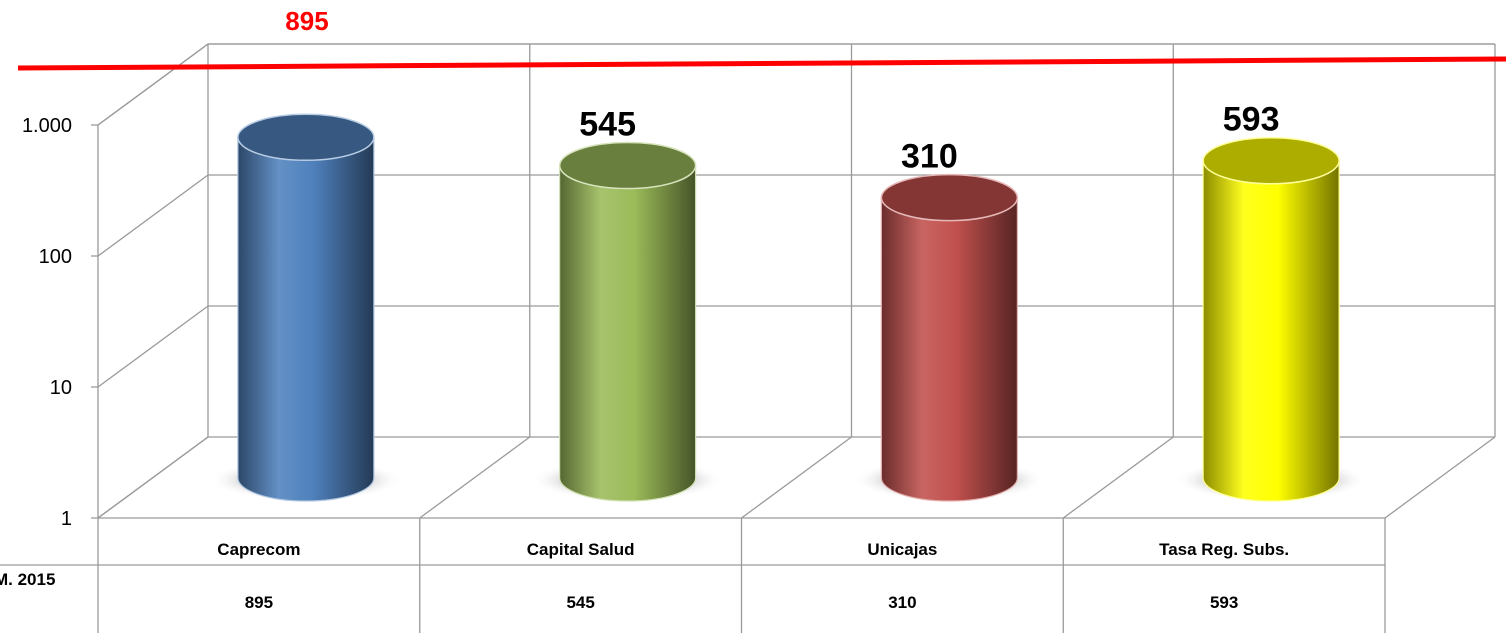 The width and height of the screenshot is (1506, 633). I want to click on data-label: 310, so click(929, 157).